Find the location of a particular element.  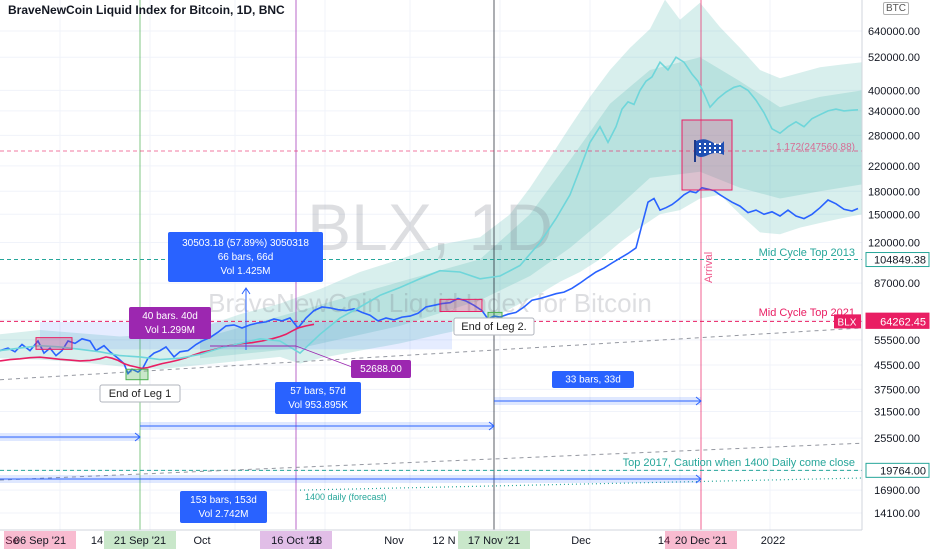

y-tick-label: 280000.00 is located at coordinates (894, 136).